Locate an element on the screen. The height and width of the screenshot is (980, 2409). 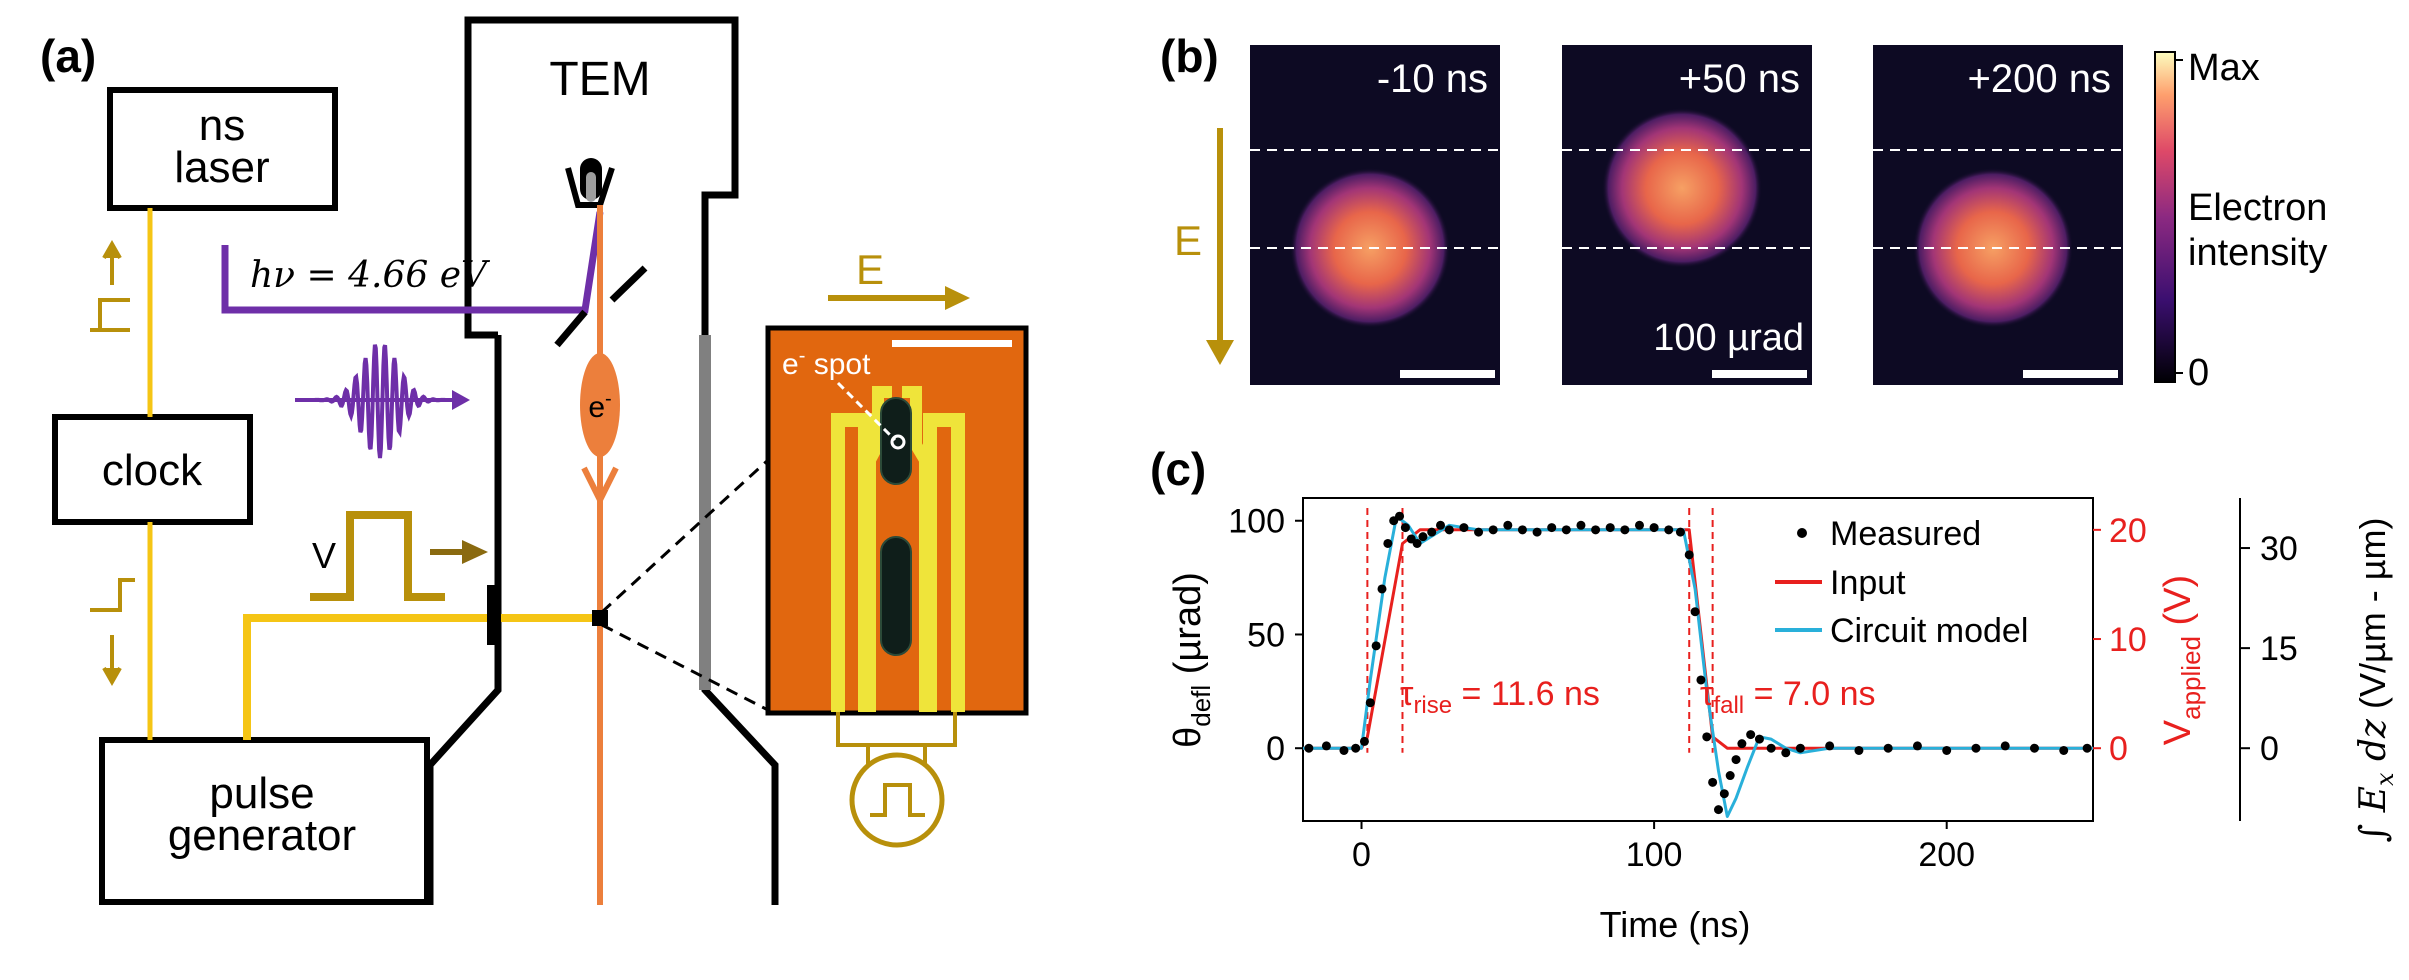
legend-measured: Measured is located at coordinates (1905, 534).